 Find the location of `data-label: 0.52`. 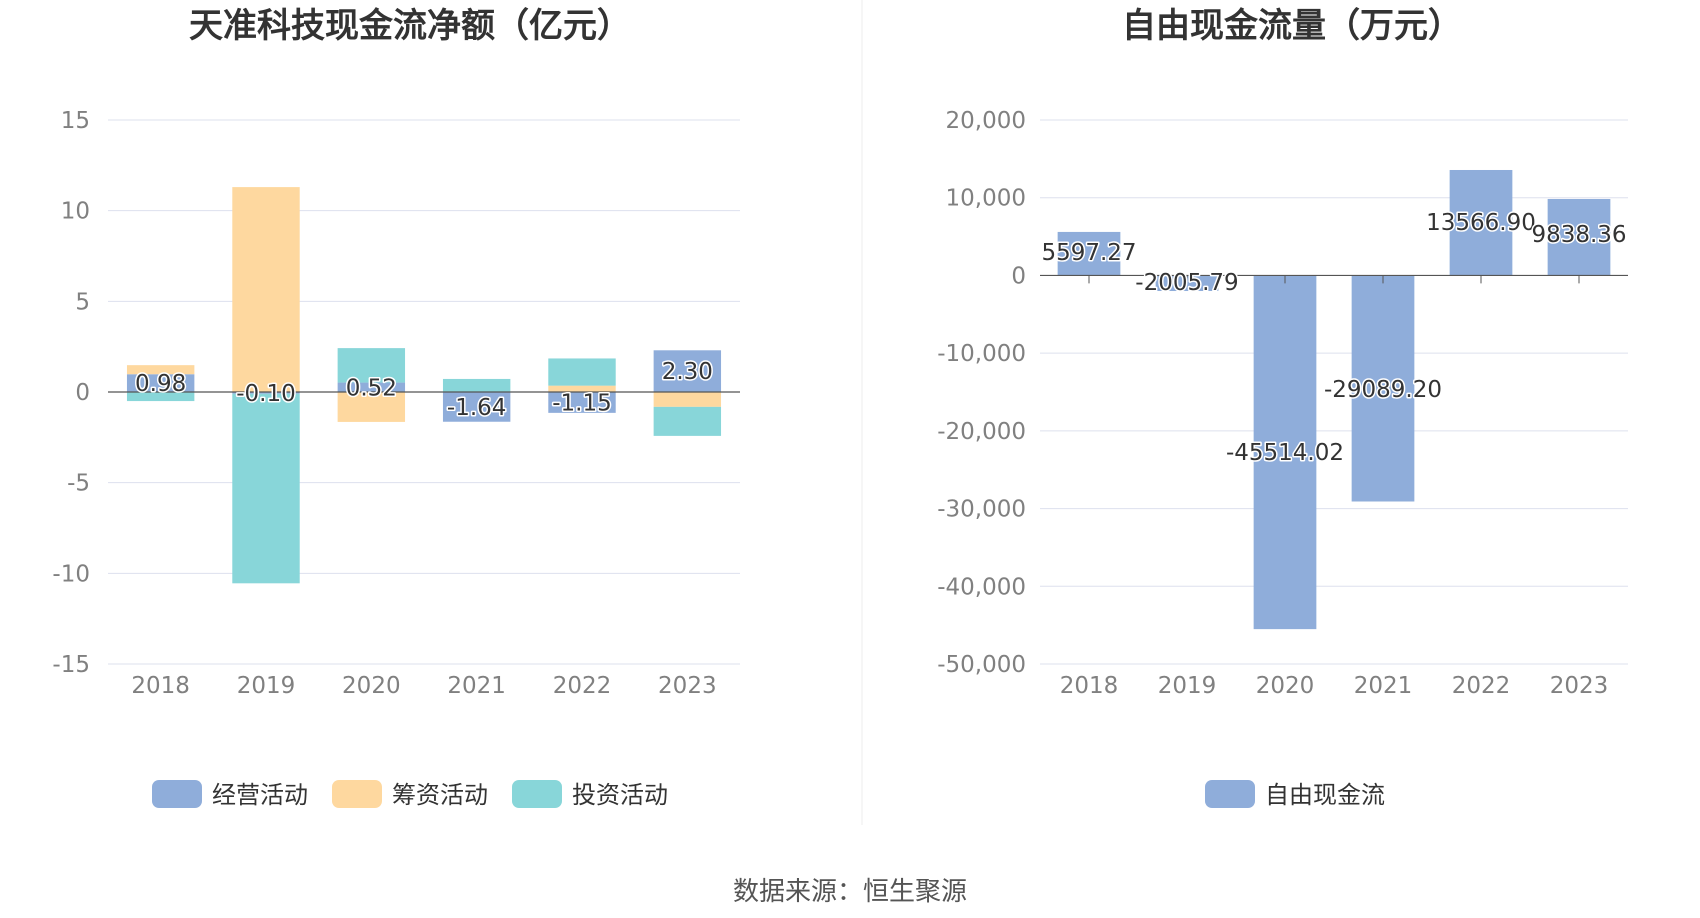

data-label: 0.52 is located at coordinates (371, 388).